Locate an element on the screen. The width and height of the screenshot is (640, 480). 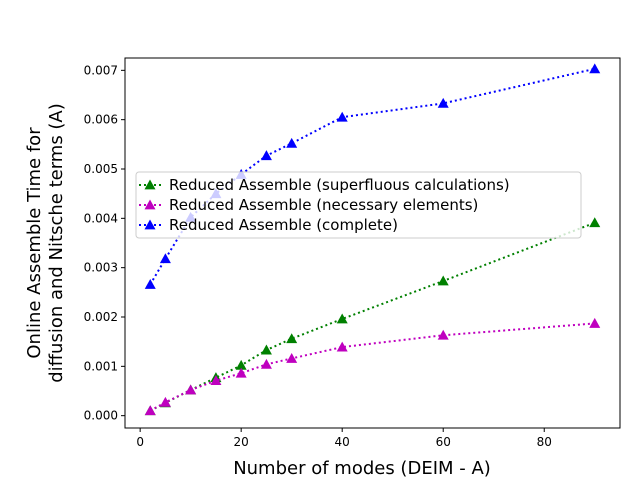
x-tick-label: 20 is located at coordinates (241, 442).